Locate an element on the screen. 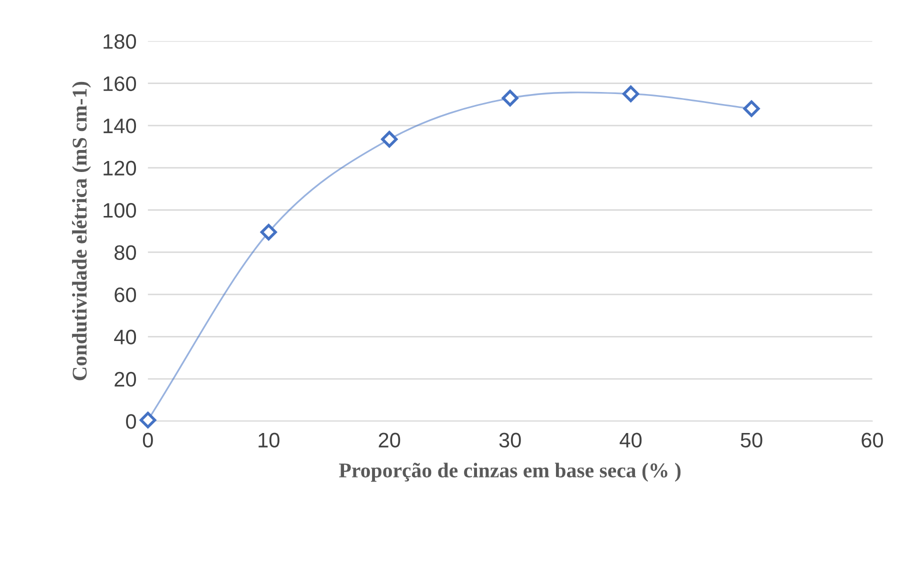  y-tick-label: 100 is located at coordinates (120, 210).